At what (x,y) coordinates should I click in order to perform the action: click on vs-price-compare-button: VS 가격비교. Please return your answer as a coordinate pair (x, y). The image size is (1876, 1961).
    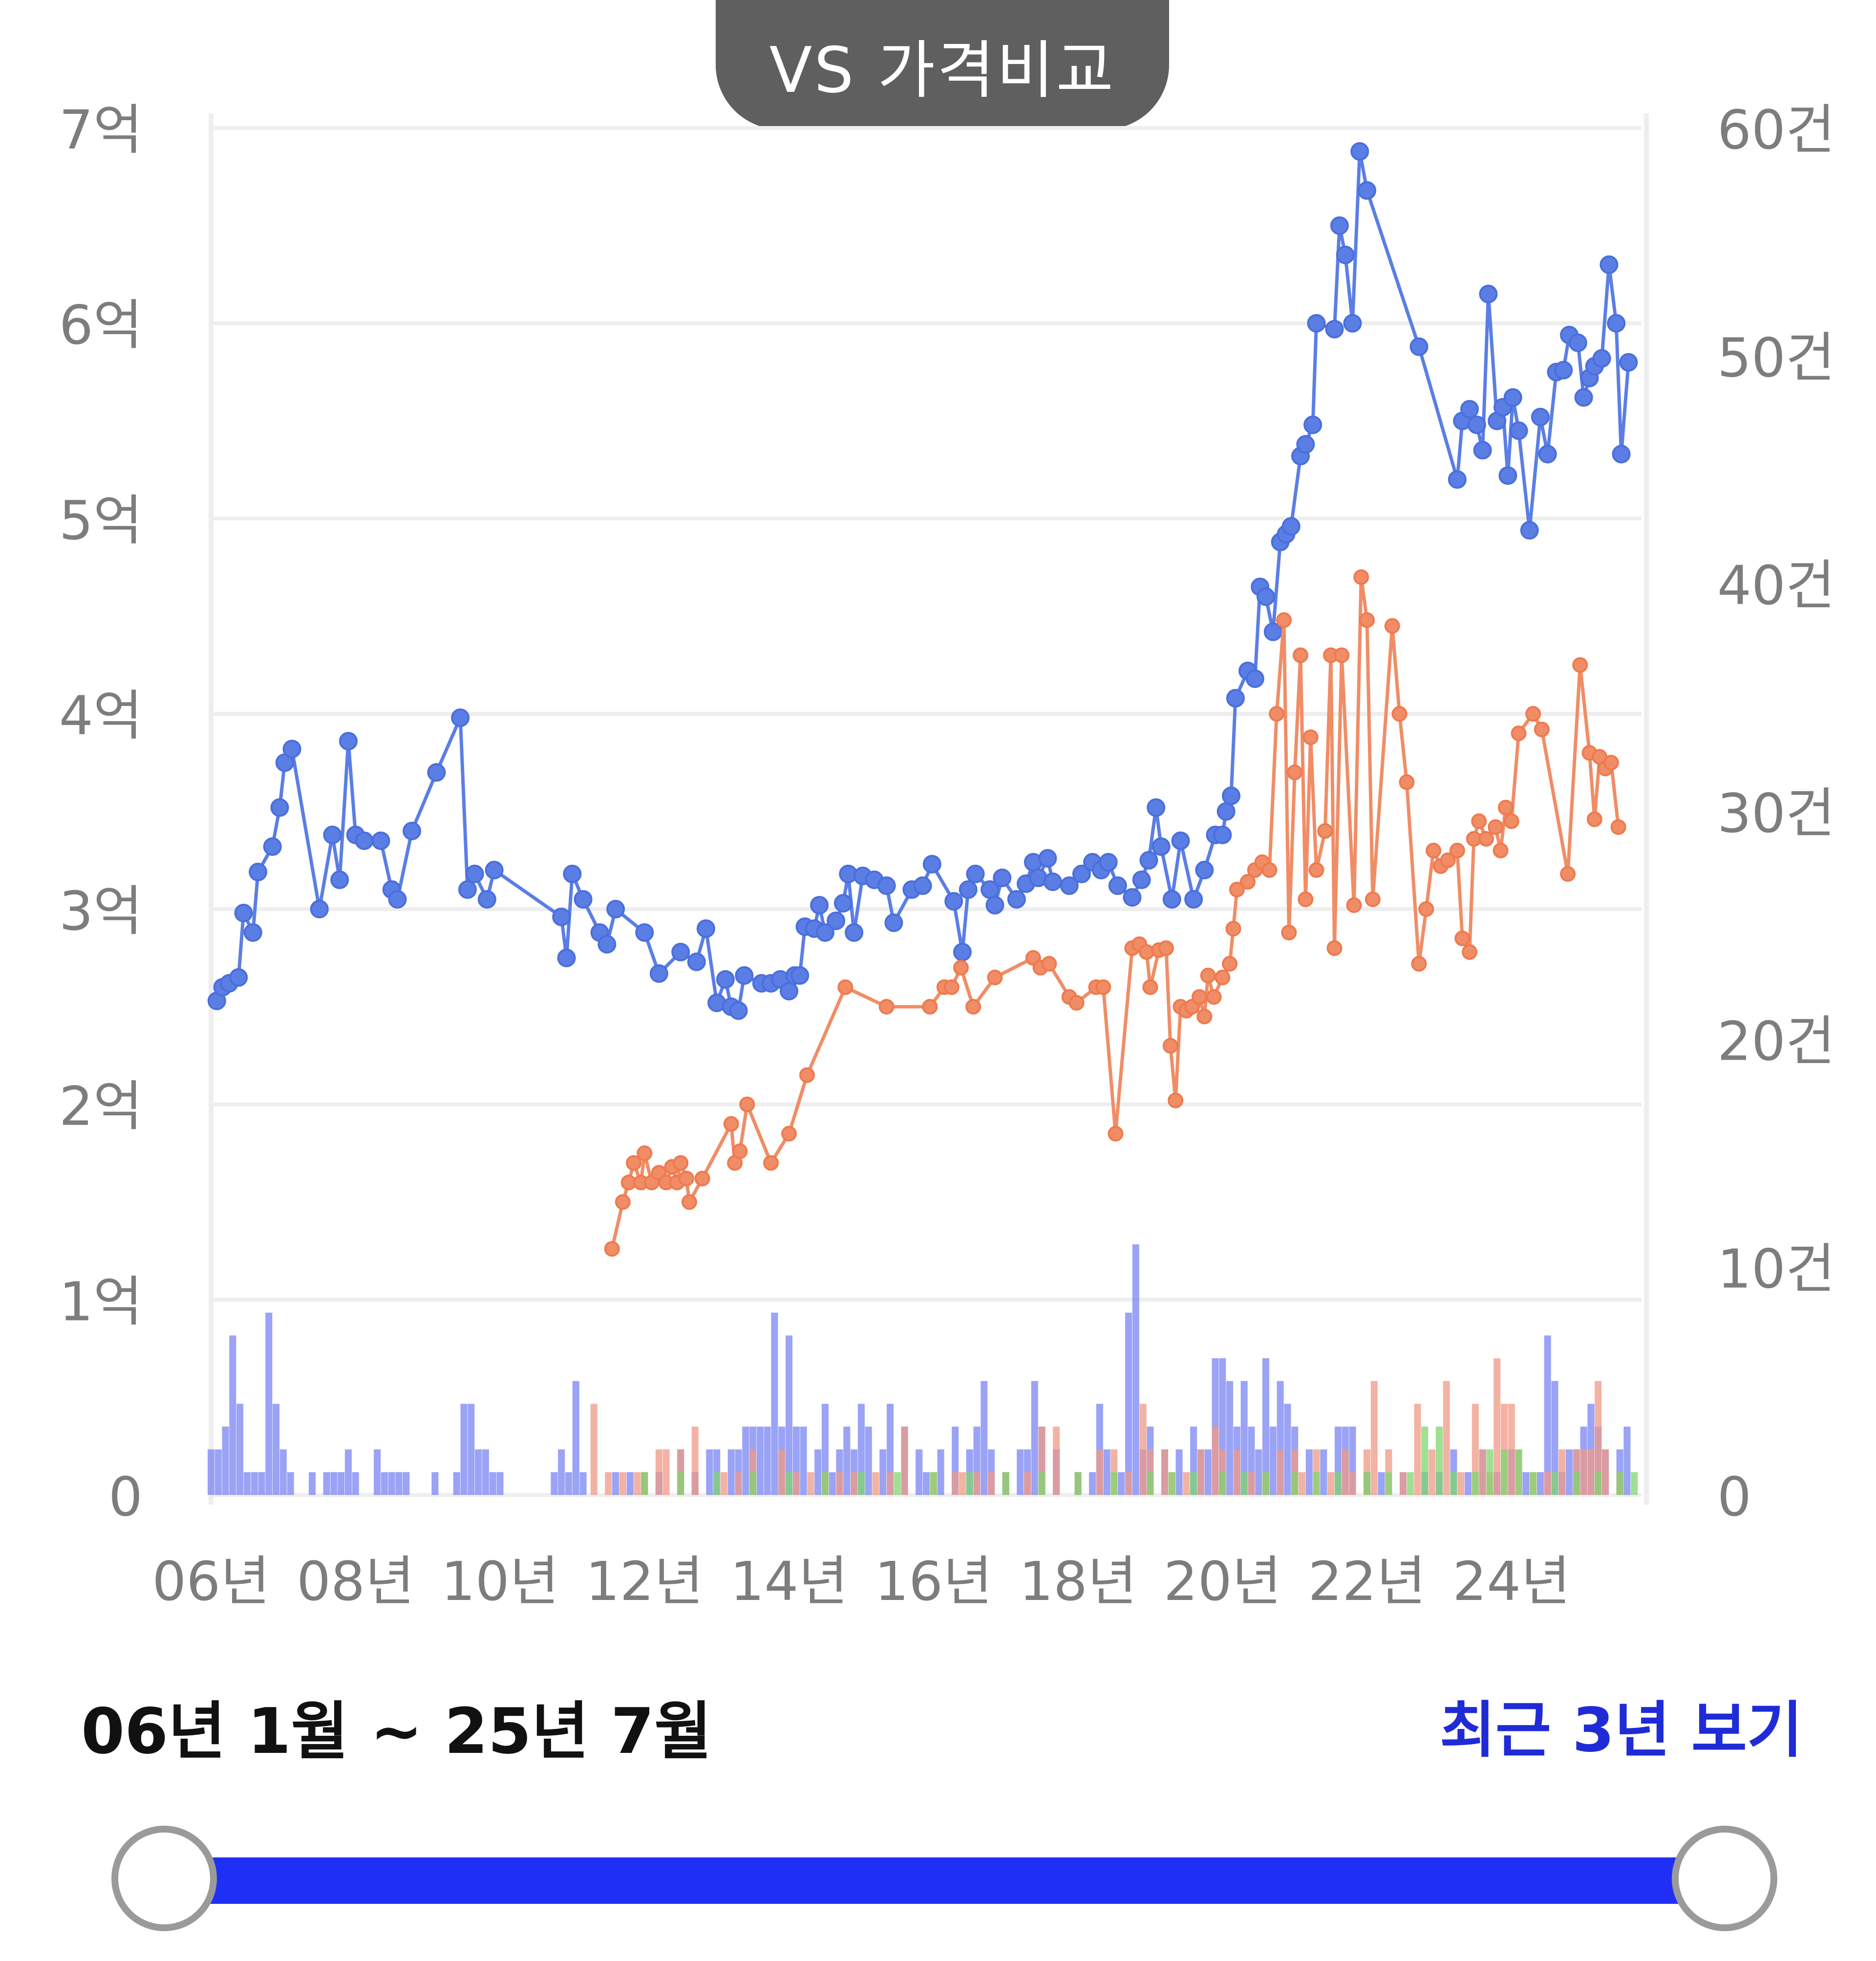
    Looking at the image, I should click on (942, 65).